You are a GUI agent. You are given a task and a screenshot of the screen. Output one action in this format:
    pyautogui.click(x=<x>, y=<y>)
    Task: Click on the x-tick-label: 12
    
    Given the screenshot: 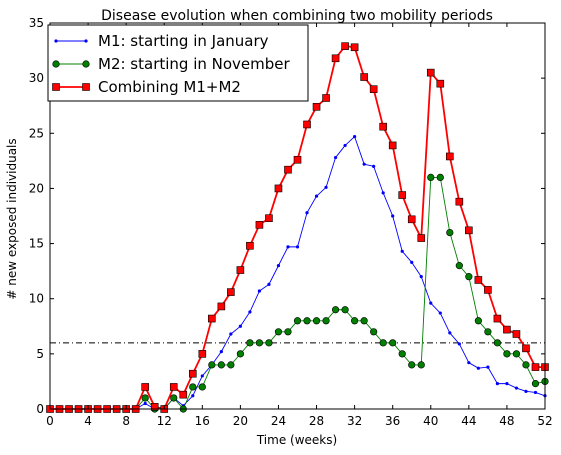 What is the action you would take?
    pyautogui.click(x=164, y=421)
    